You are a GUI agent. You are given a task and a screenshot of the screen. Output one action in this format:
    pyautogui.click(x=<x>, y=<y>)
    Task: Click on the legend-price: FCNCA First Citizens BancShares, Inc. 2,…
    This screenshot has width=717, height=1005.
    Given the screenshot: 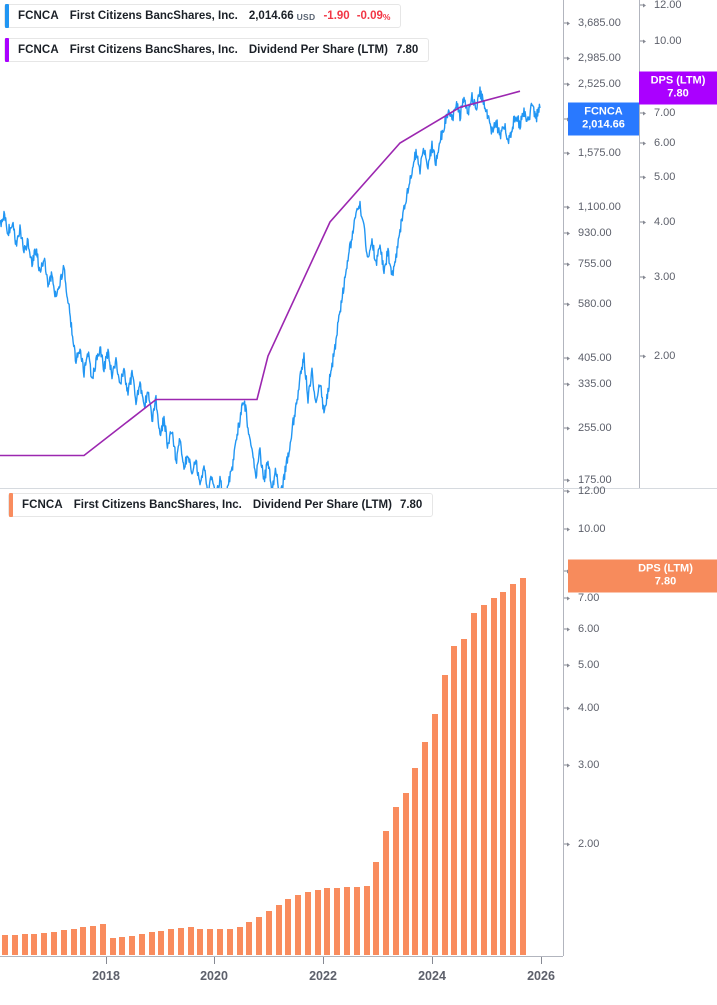 What is the action you would take?
    pyautogui.click(x=203, y=16)
    